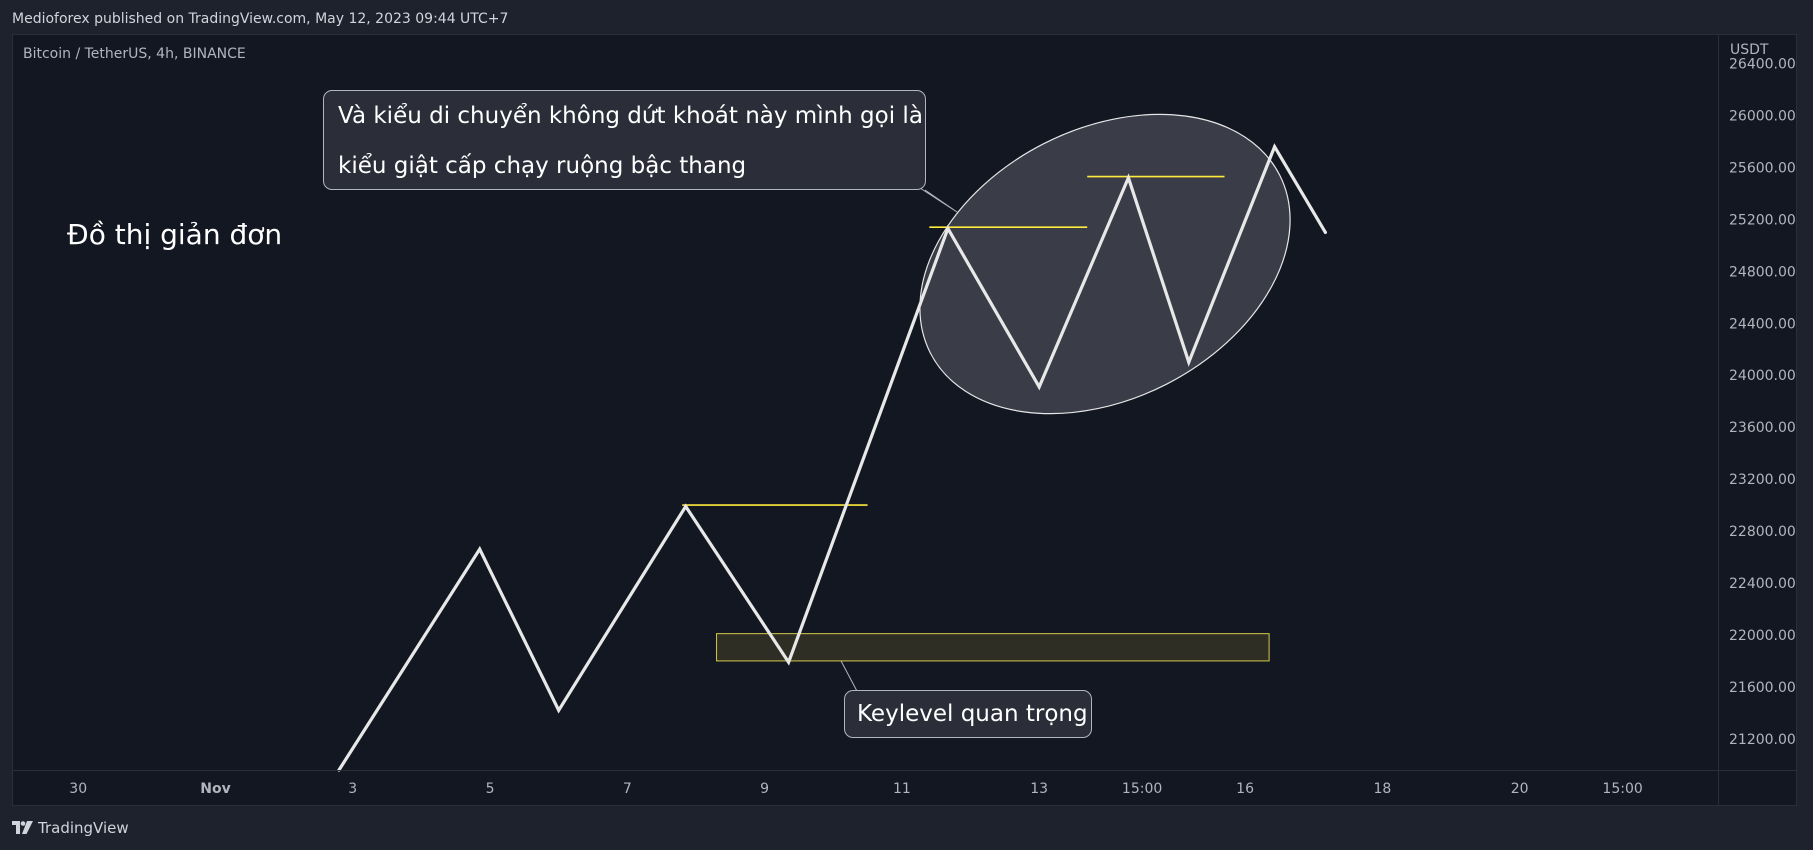 This screenshot has height=850, width=1813. Describe the element at coordinates (1245, 789) in the screenshot. I see `x-tick-label: 16` at that location.